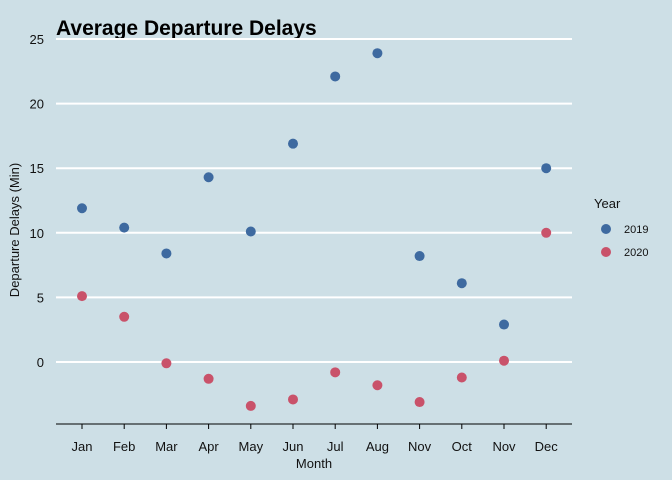  What do you see at coordinates (37, 168) in the screenshot?
I see `y-tick-label-3: 15` at bounding box center [37, 168].